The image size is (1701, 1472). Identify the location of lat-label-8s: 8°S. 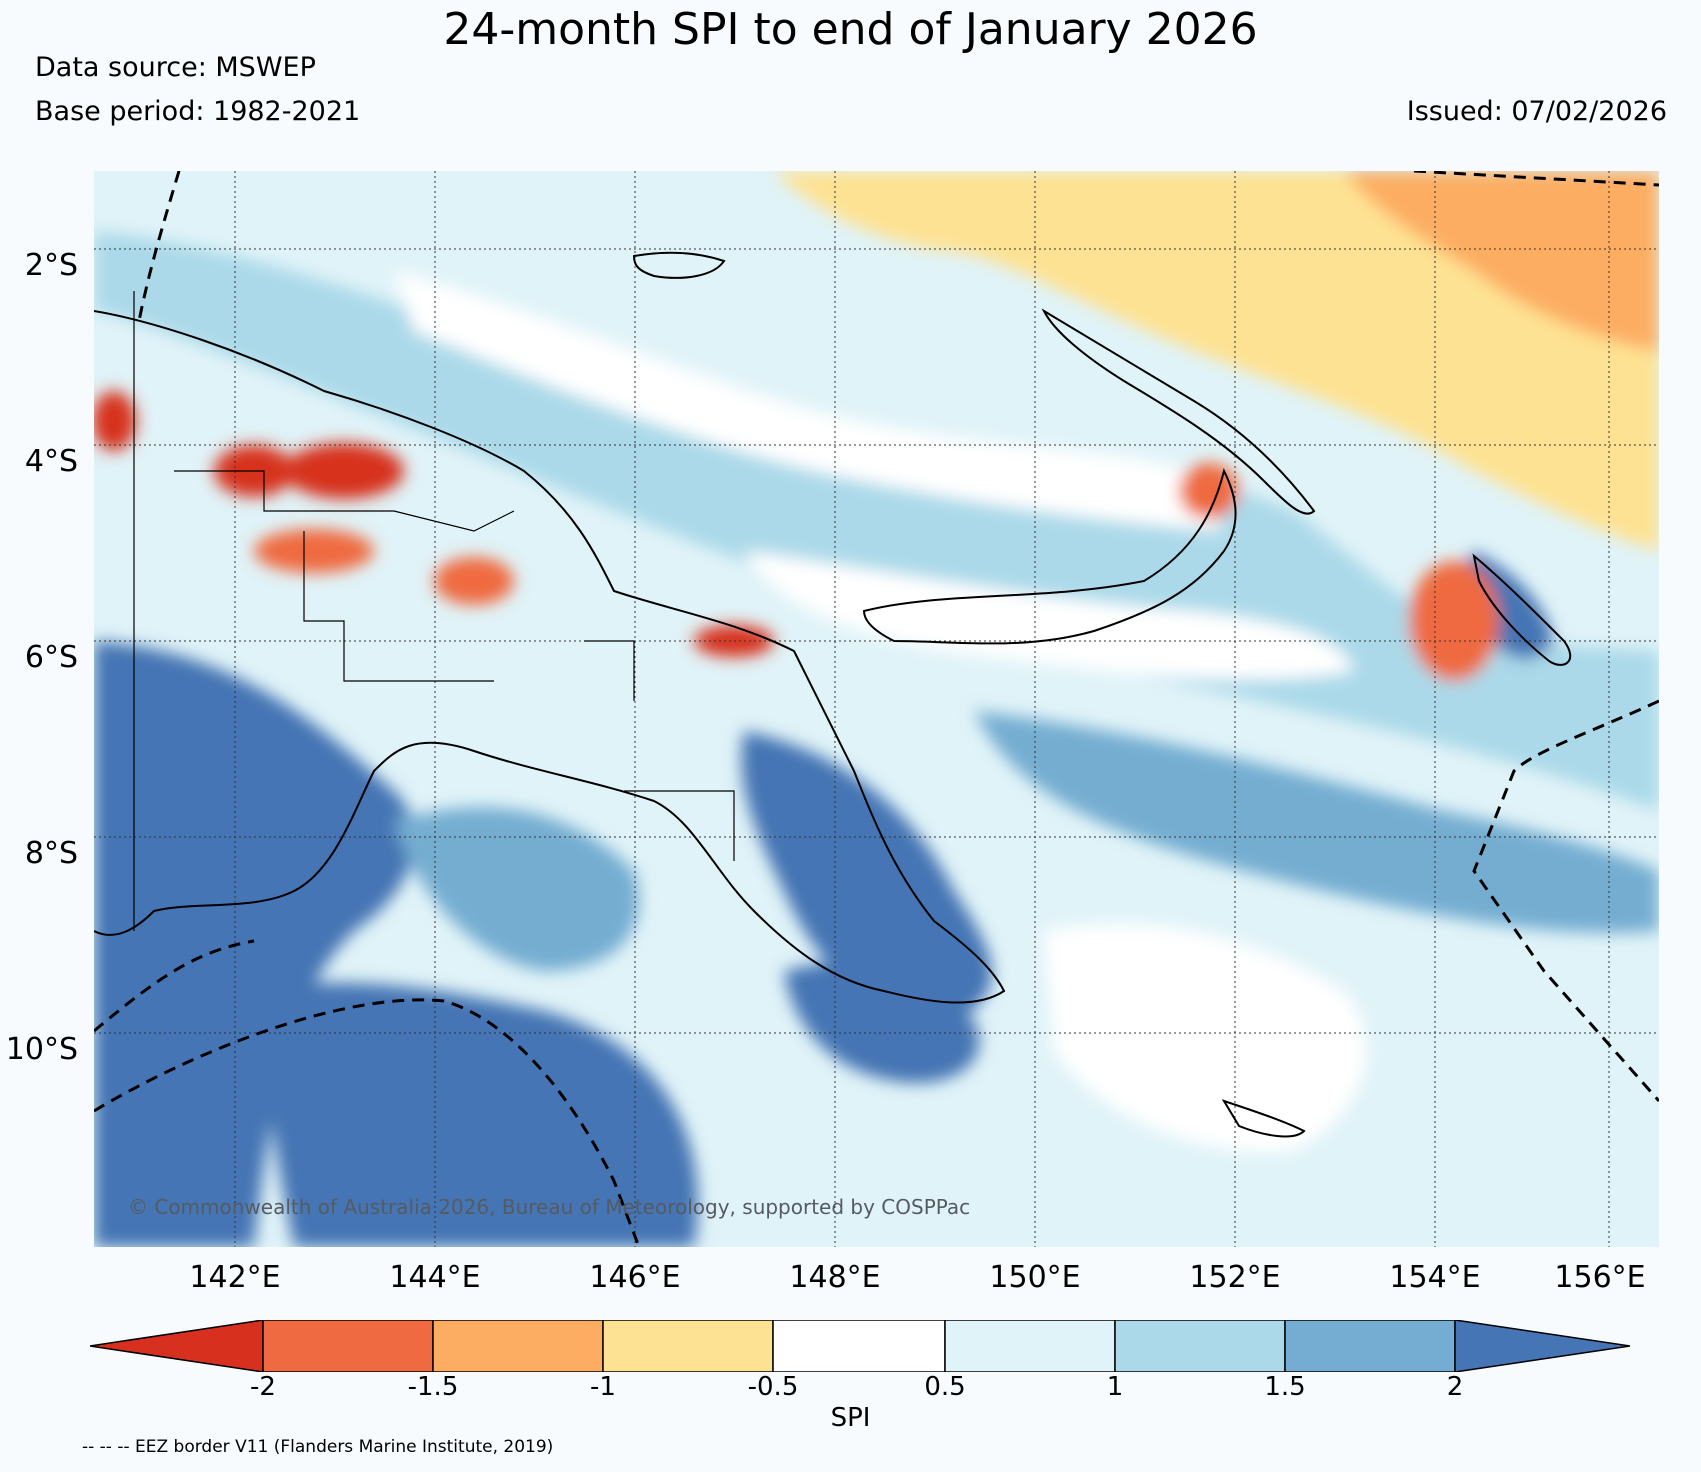
(51, 853).